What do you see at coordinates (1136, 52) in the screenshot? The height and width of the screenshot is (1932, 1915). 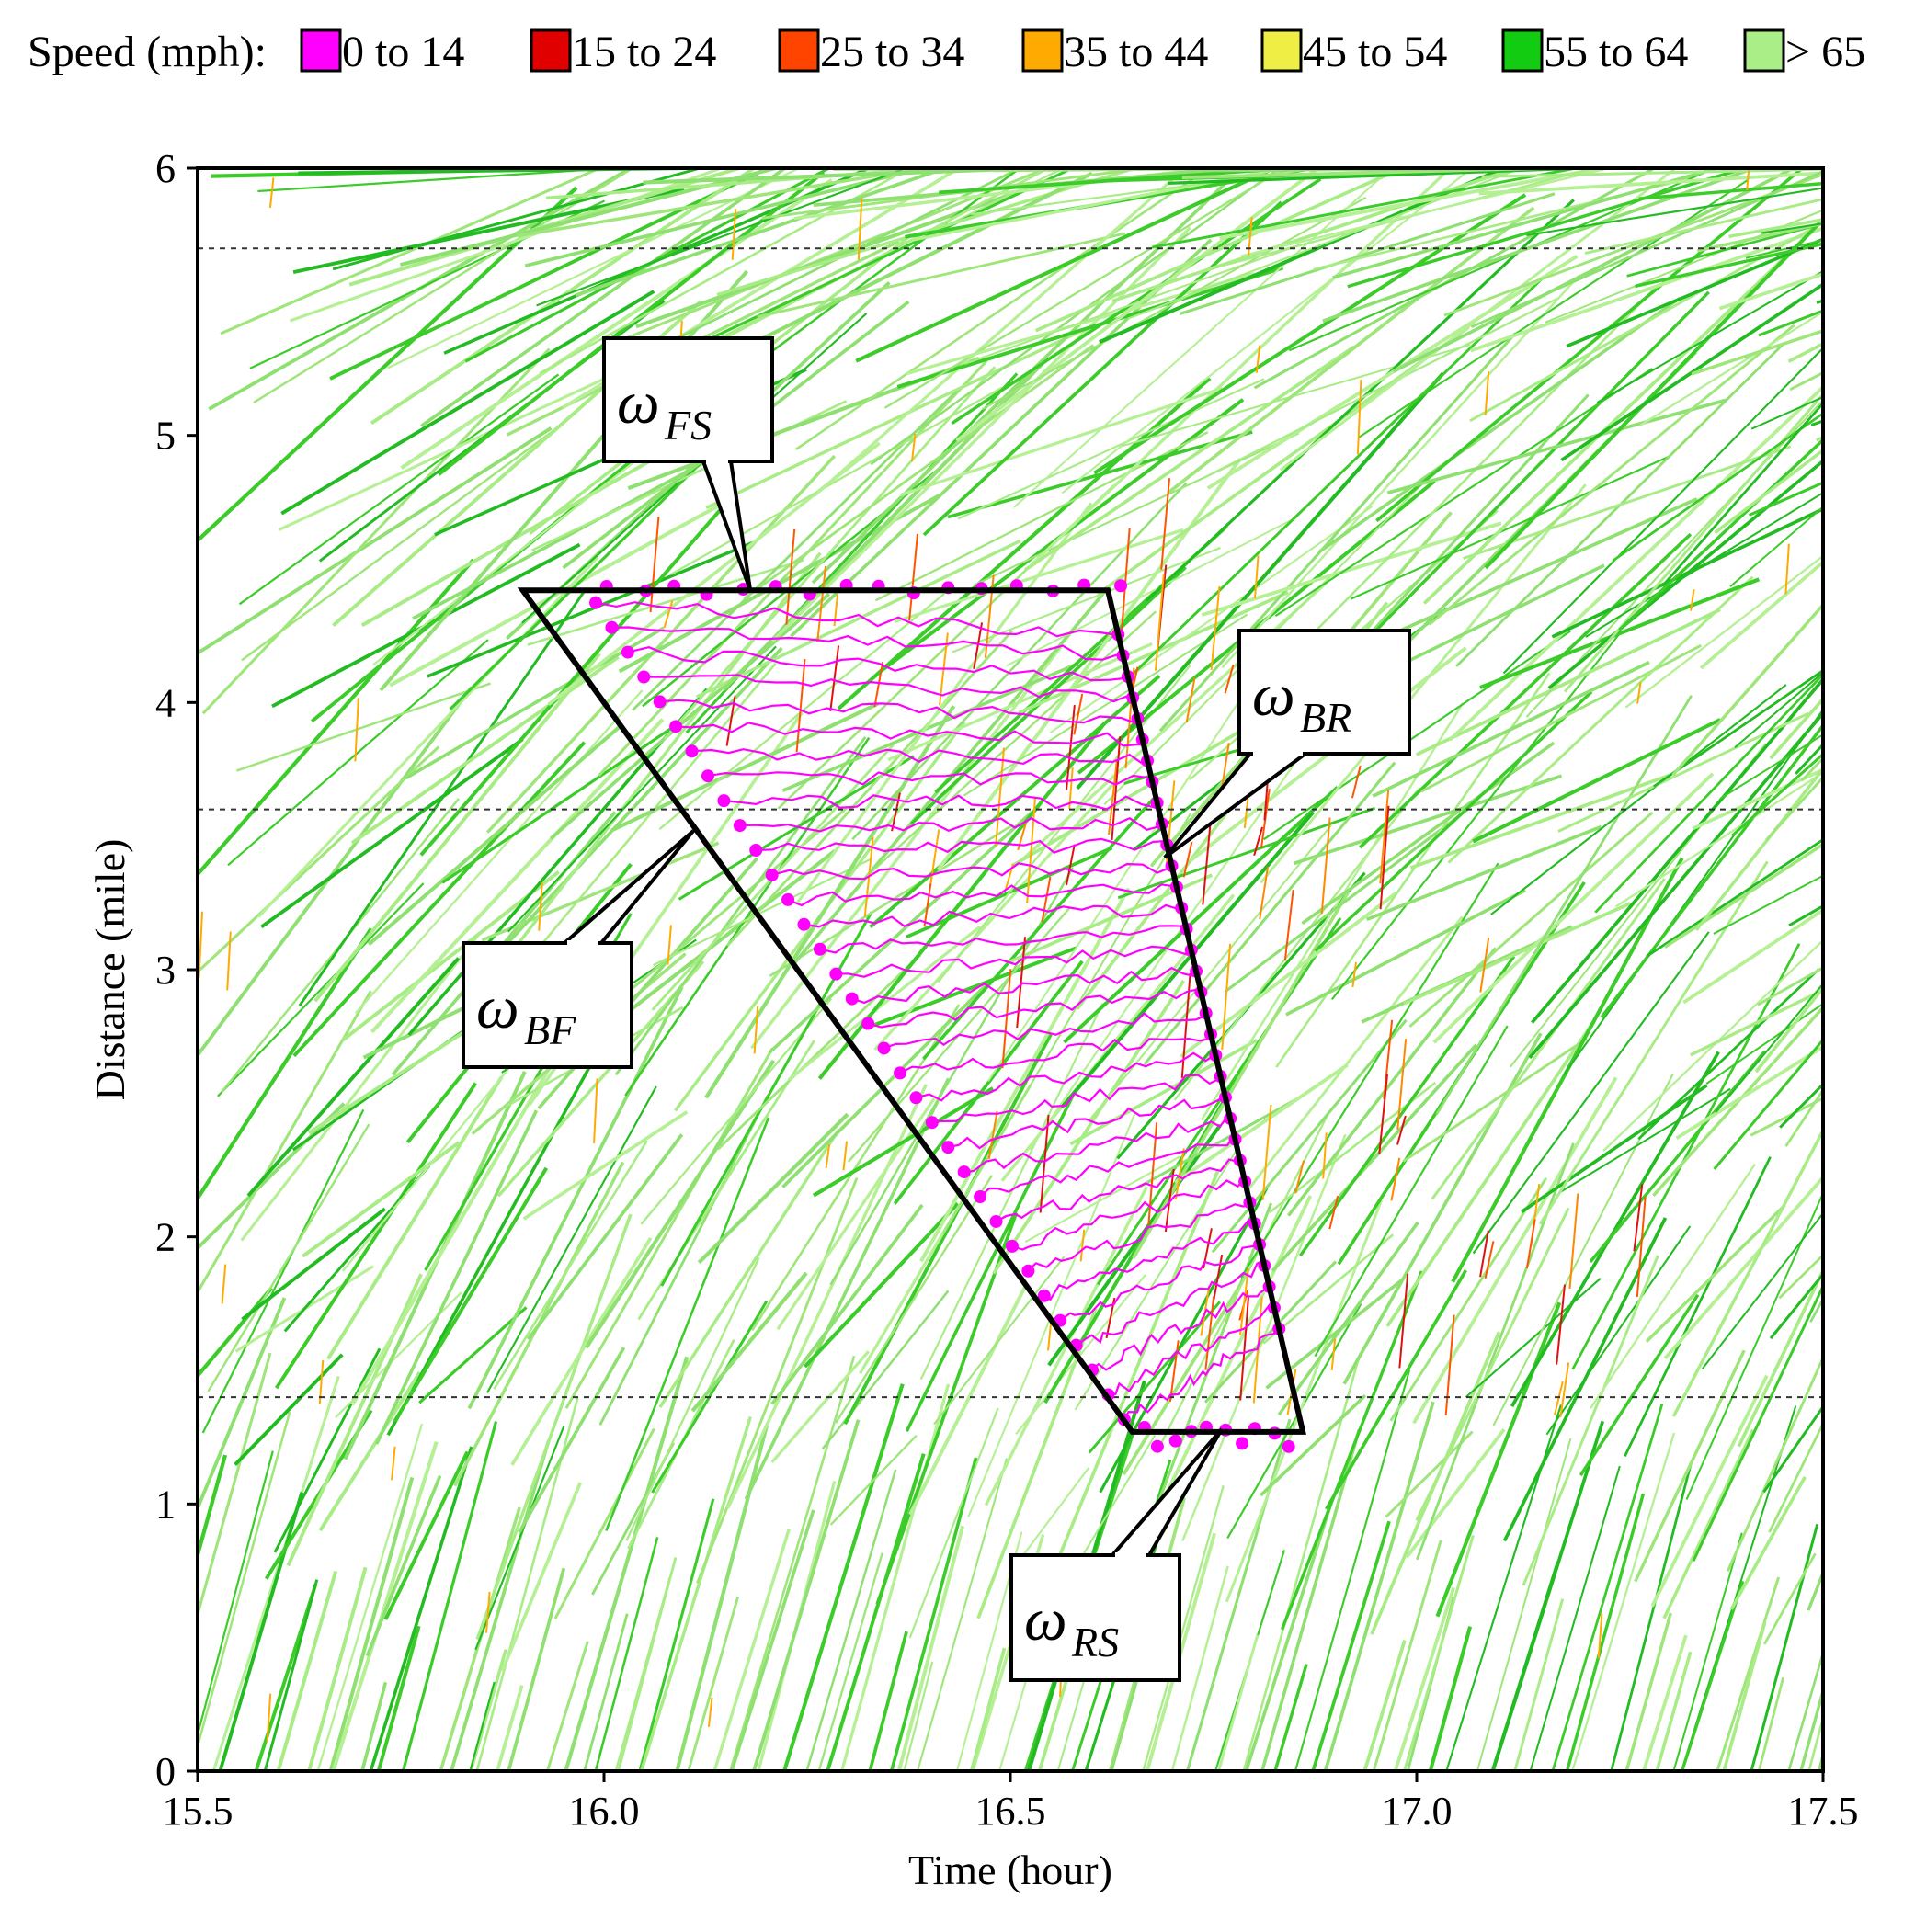 I see `legend-label: 35 to 44` at bounding box center [1136, 52].